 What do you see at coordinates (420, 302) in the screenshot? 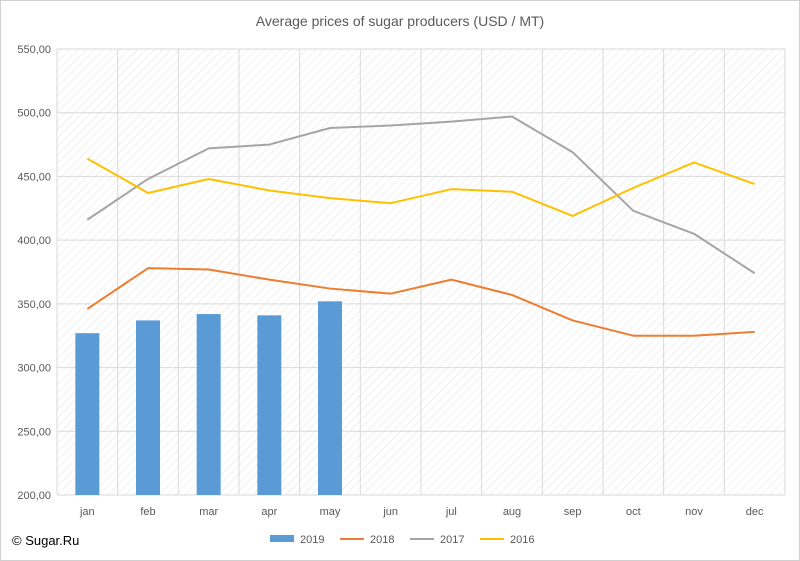
I see `line-series-2018` at bounding box center [420, 302].